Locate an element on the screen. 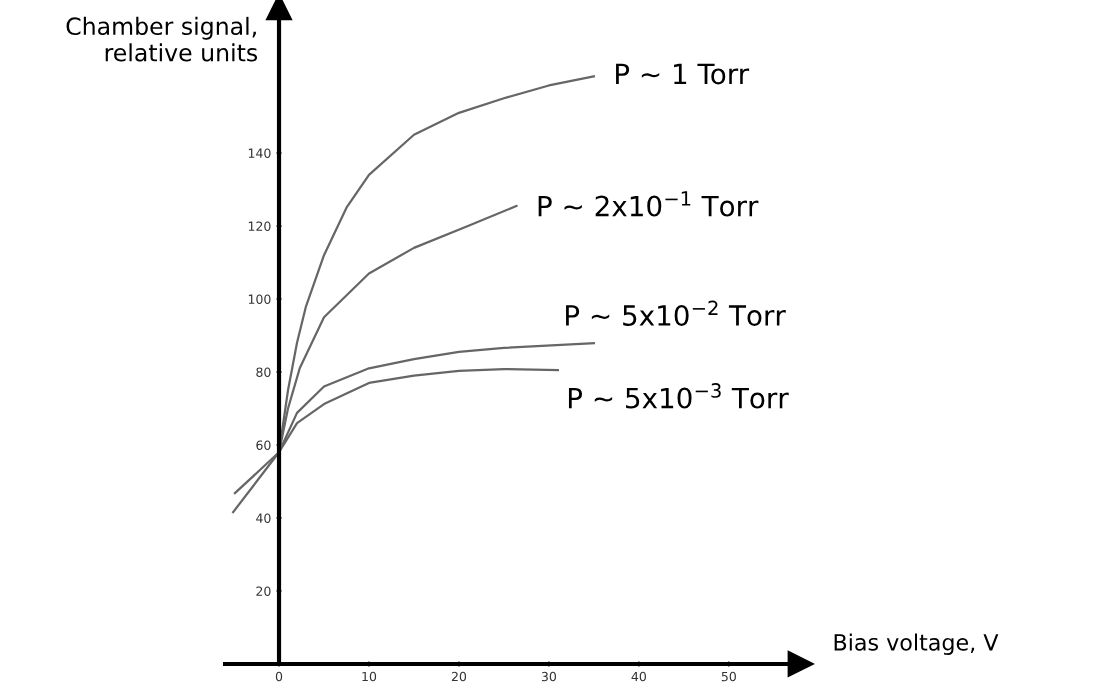  y-tick-label: 40 is located at coordinates (263, 518).